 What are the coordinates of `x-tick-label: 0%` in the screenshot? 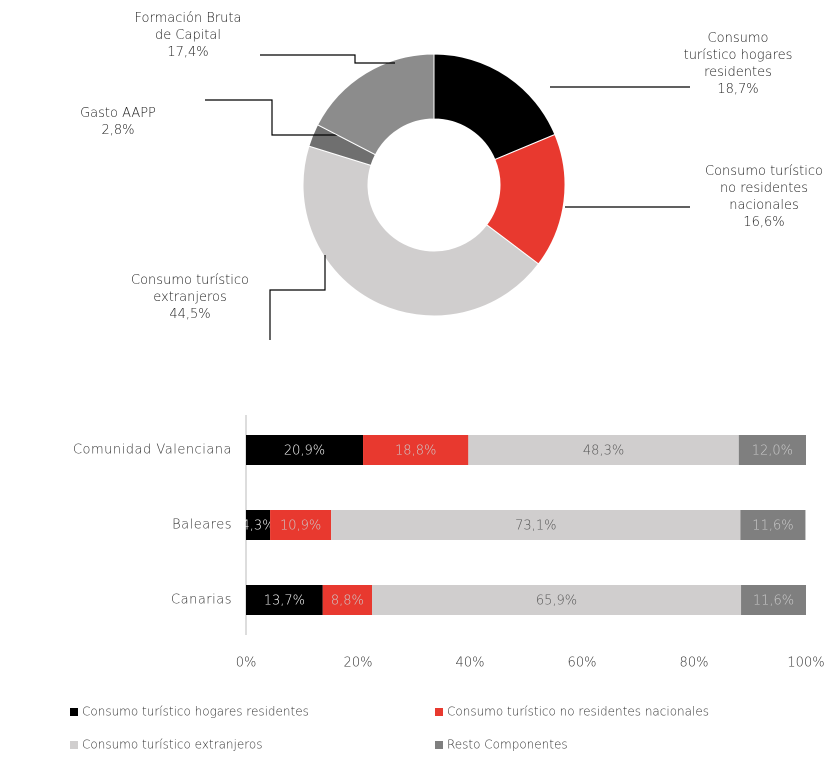 It's located at (246, 663).